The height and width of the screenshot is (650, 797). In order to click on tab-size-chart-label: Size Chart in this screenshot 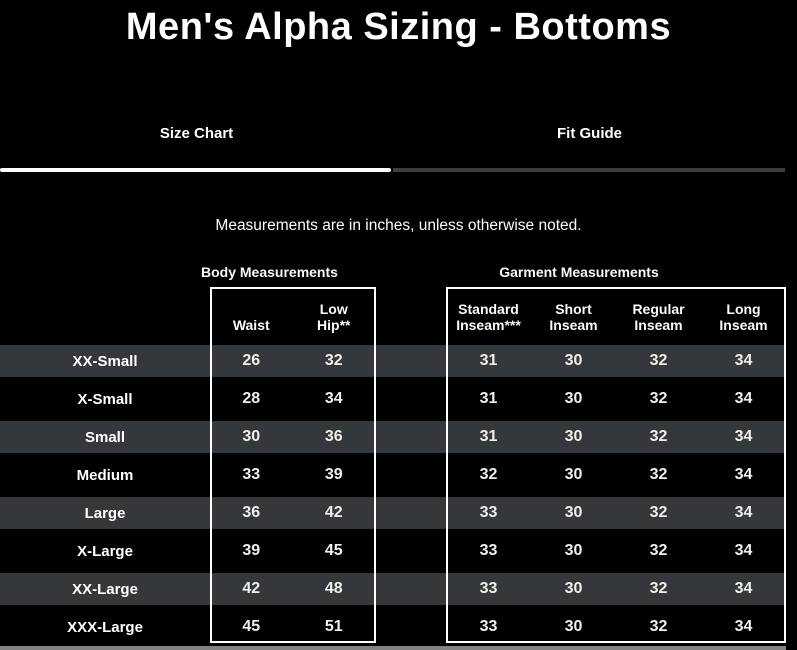, I will do `click(196, 133)`.